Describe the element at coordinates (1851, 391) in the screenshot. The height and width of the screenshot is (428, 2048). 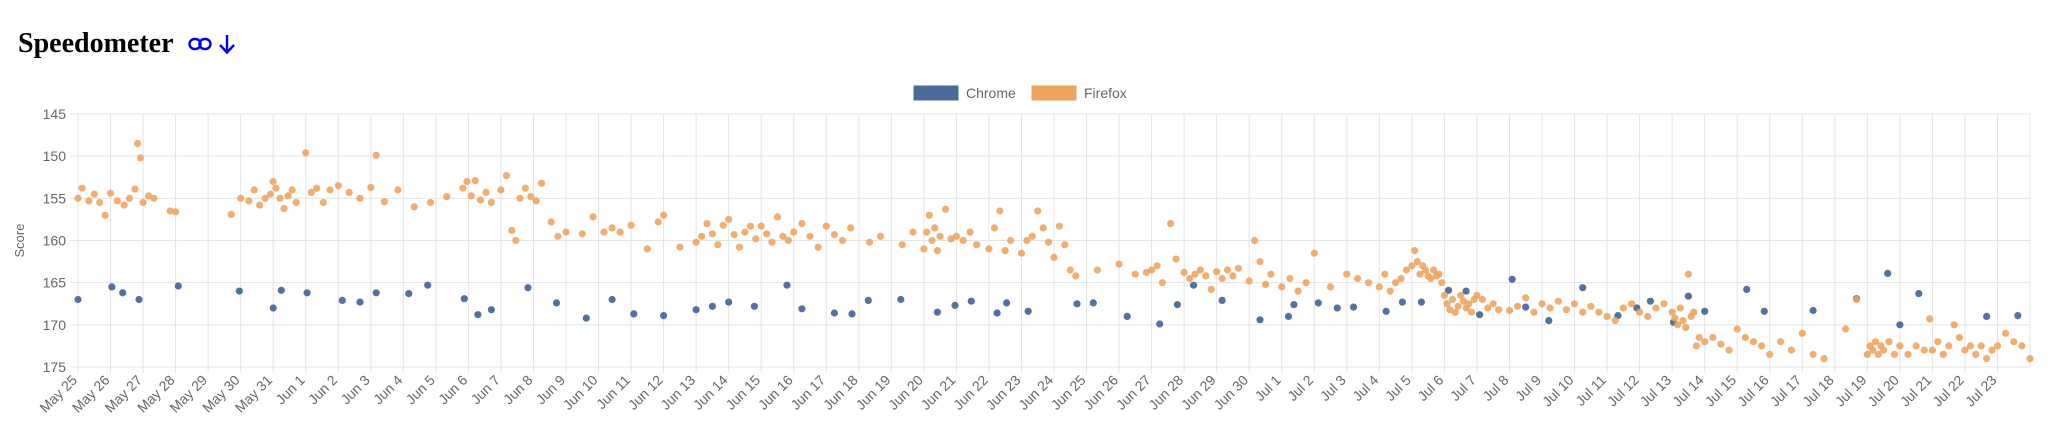
I see `x-tick-label: Jul 19` at that location.